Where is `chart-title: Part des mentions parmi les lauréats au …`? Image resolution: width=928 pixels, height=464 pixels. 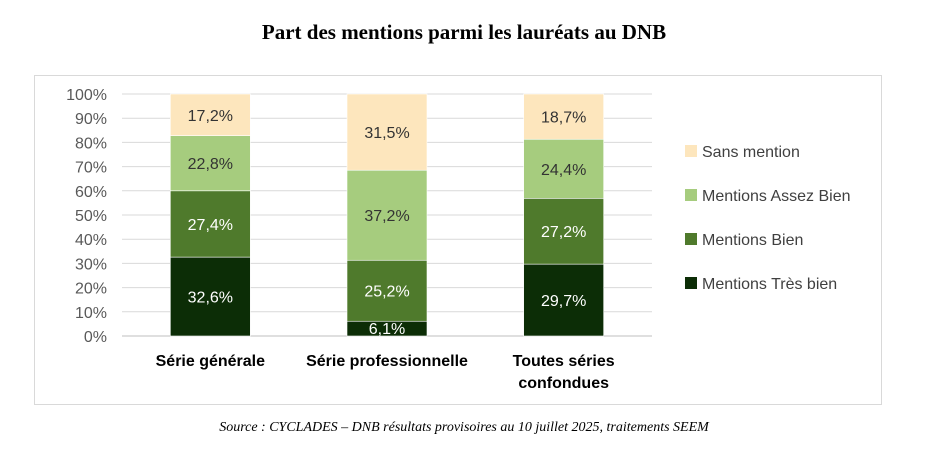 chart-title: Part des mentions parmi les lauréats au … is located at coordinates (464, 32).